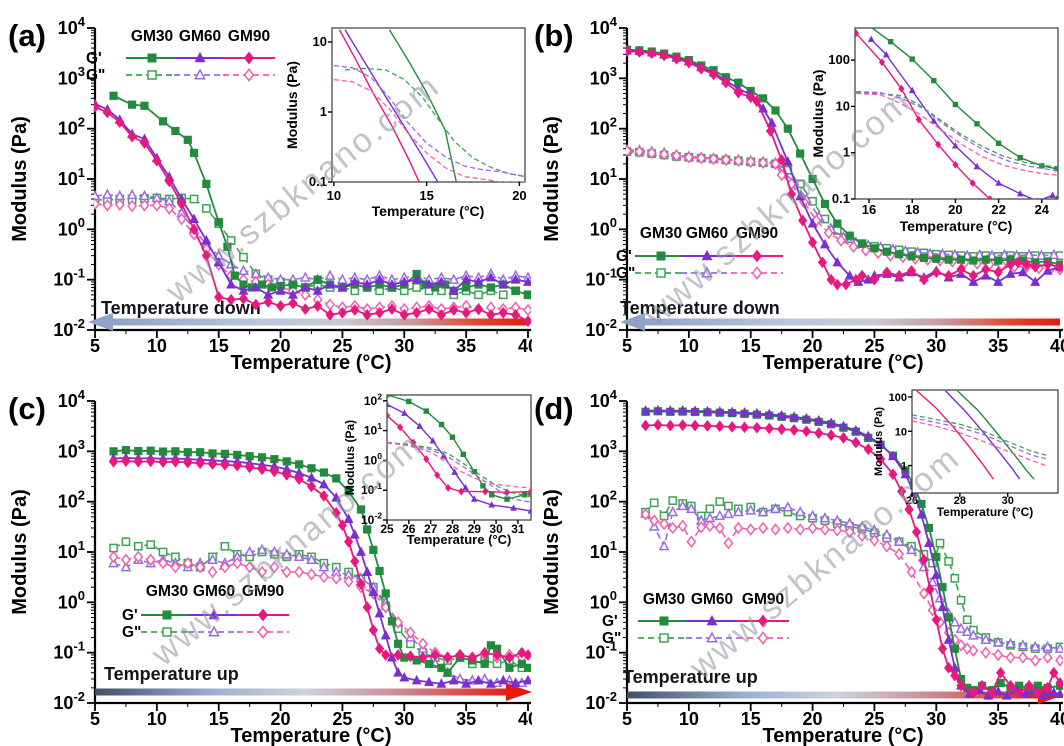 Image resolution: width=1064 pixels, height=746 pixels. I want to click on svg-text: (b), so click(554, 35).